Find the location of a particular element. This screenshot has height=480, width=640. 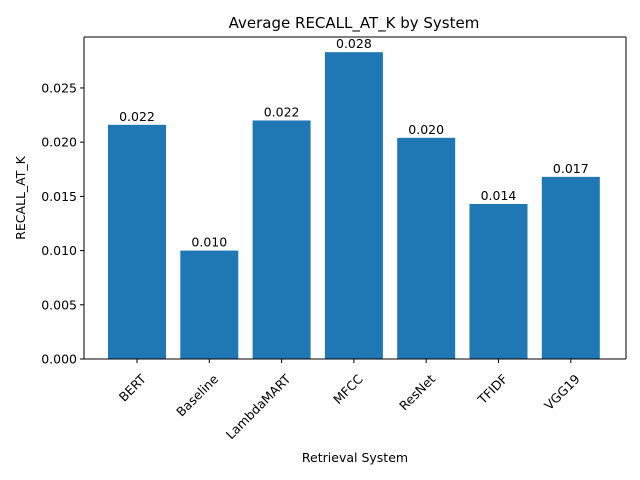

x-tick-label: LambdaMART is located at coordinates (258, 406).